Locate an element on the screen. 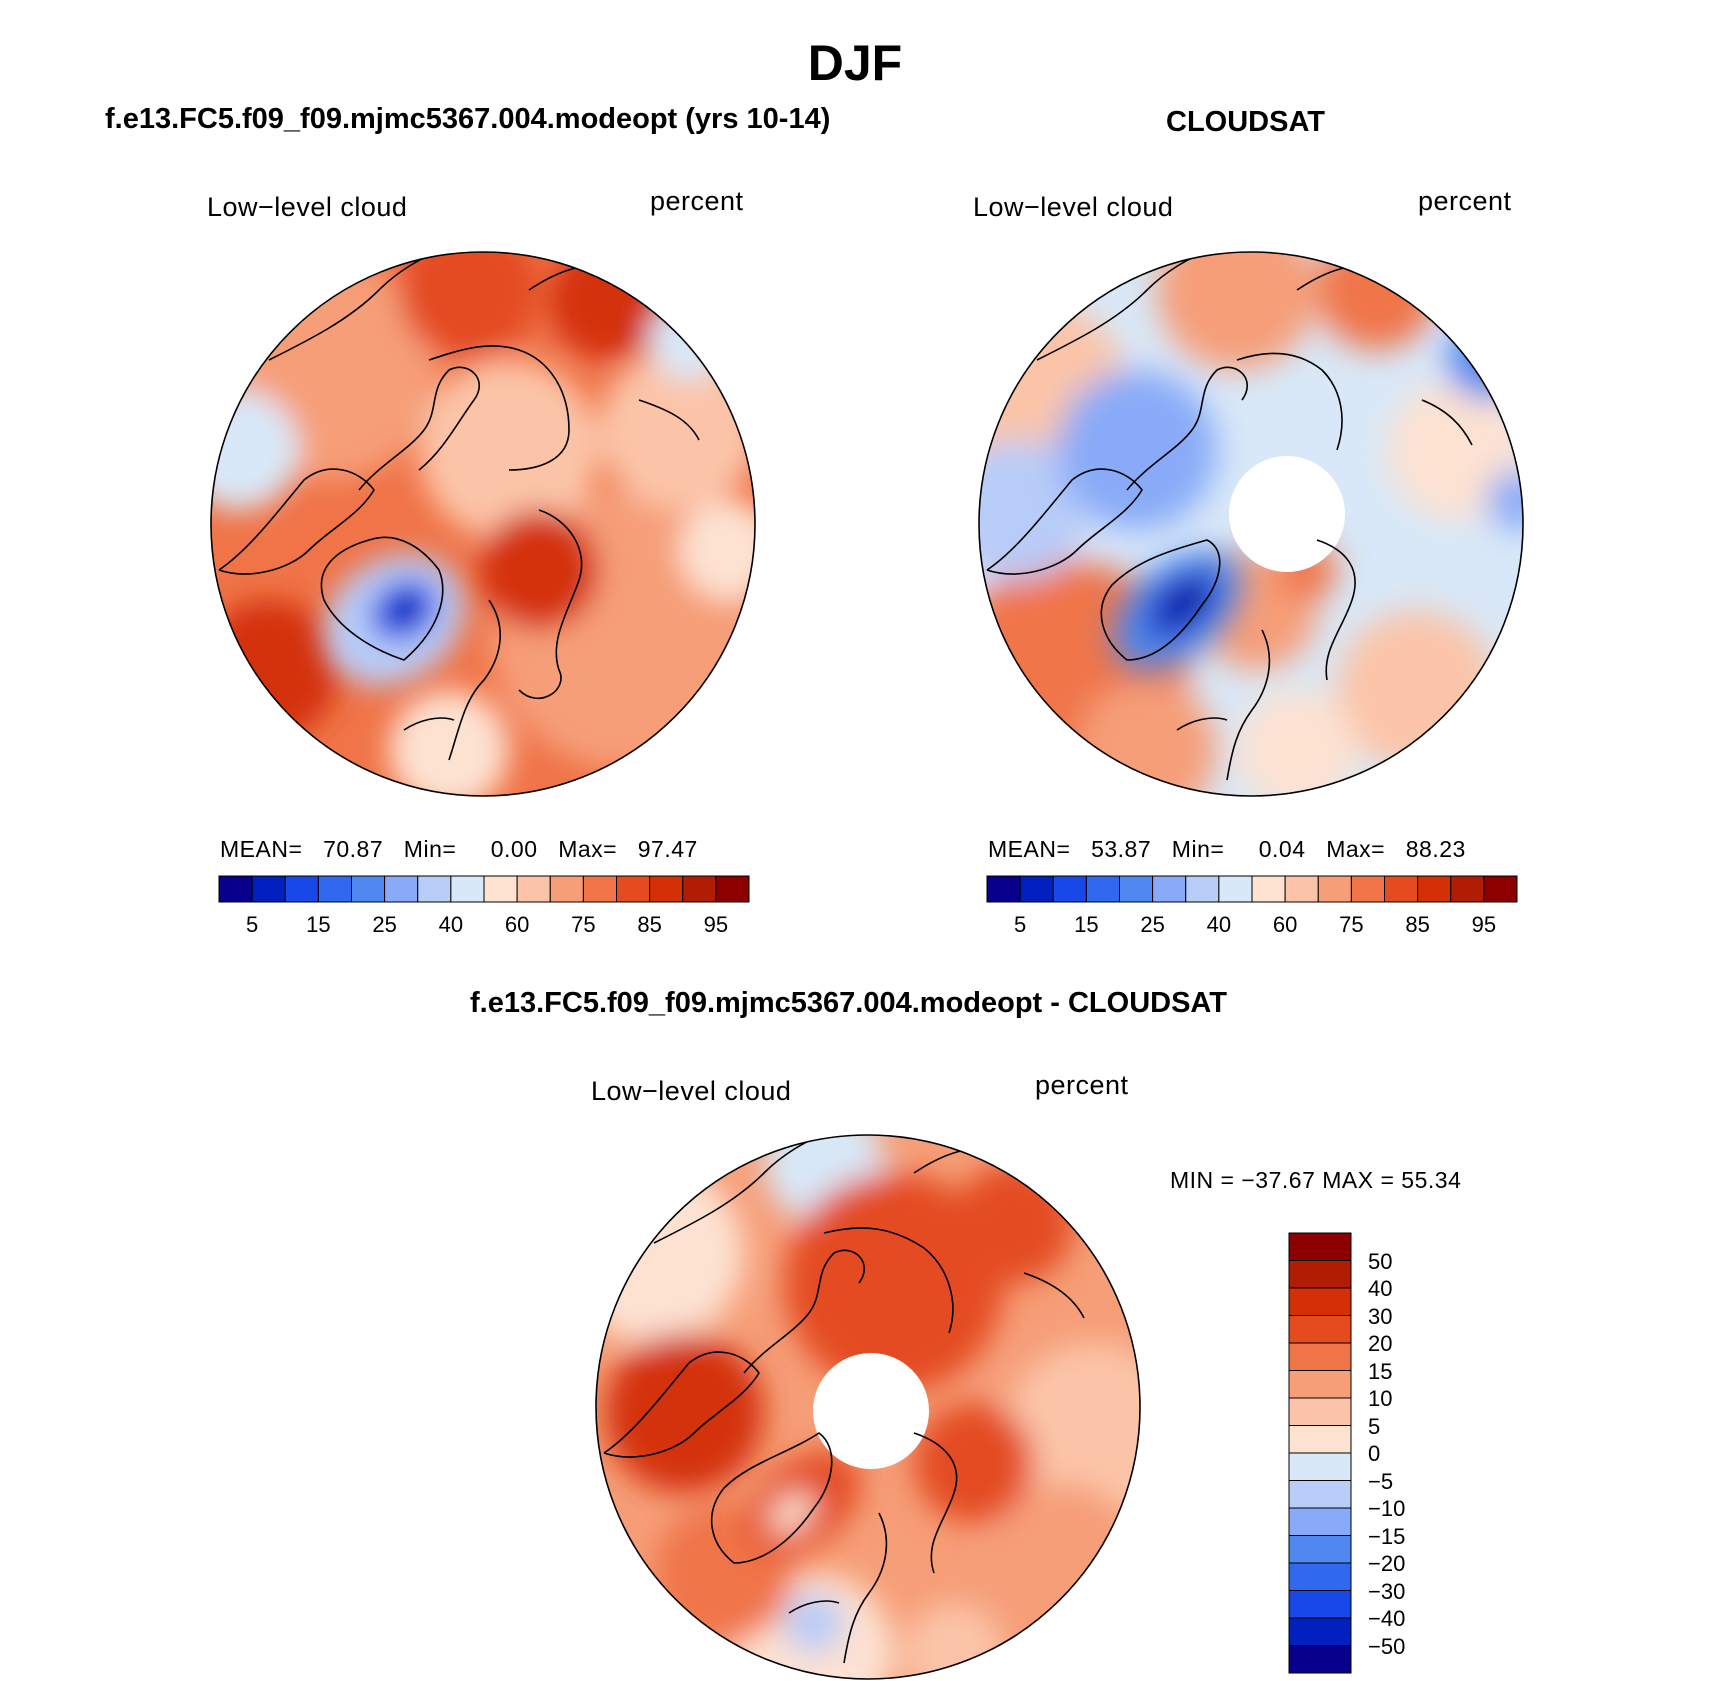 Image resolution: width=1710 pixels, height=1681 pixels. obs-polar-map is located at coordinates (1251, 524).